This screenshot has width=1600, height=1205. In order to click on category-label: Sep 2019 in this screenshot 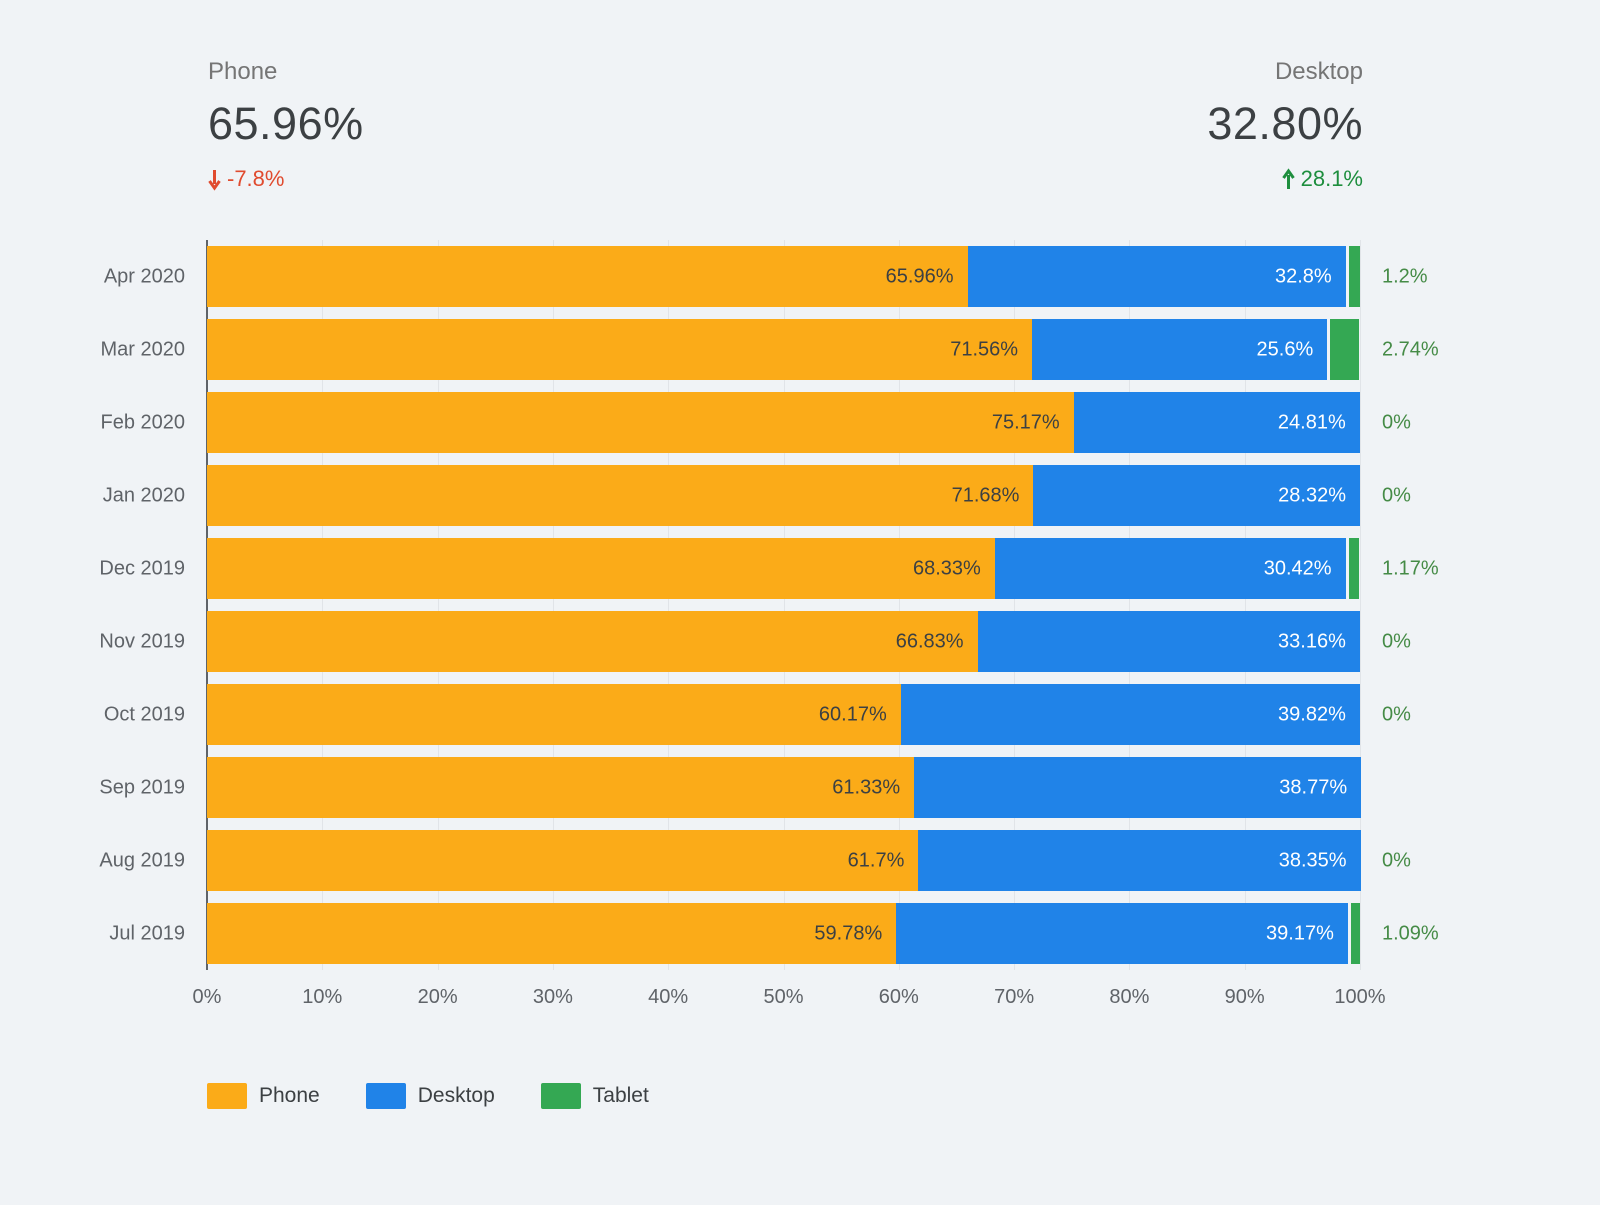, I will do `click(142, 787)`.